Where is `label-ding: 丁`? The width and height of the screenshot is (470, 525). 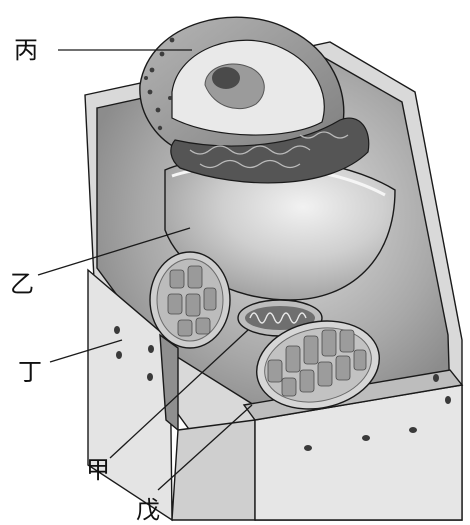 label-ding: 丁 is located at coordinates (30, 372).